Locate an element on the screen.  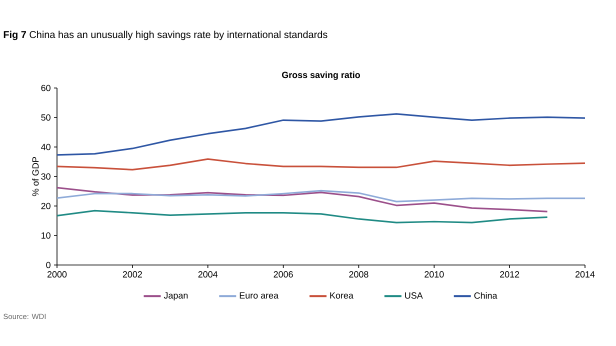
x-tick-label: 2010 is located at coordinates (434, 274).